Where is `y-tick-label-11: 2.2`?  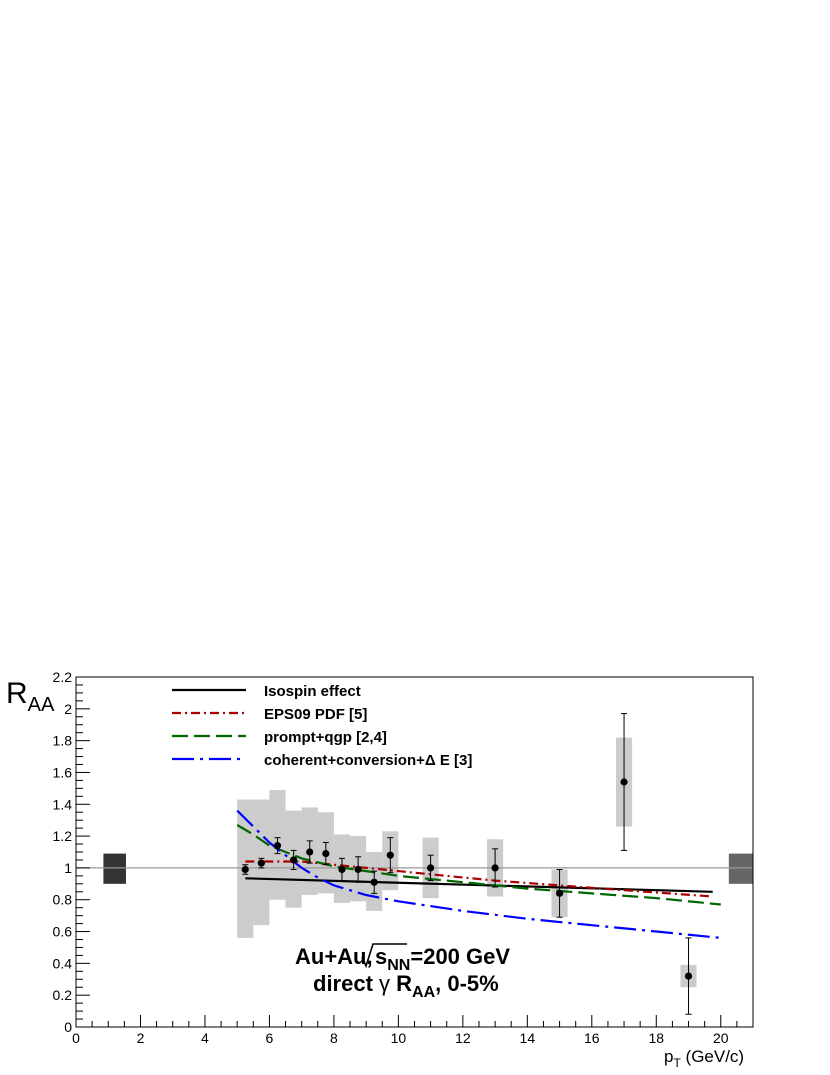
y-tick-label-11: 2.2 is located at coordinates (63, 677).